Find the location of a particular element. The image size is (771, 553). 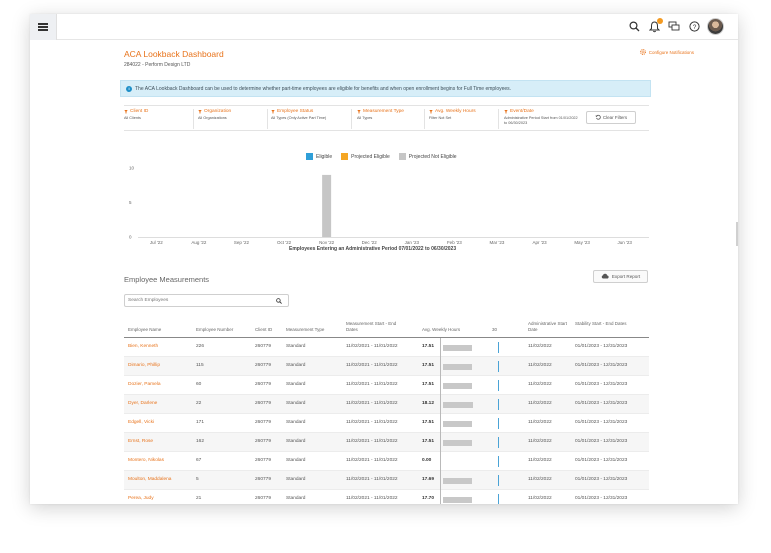

x-tick-label: Jan '23 is located at coordinates (412, 242).